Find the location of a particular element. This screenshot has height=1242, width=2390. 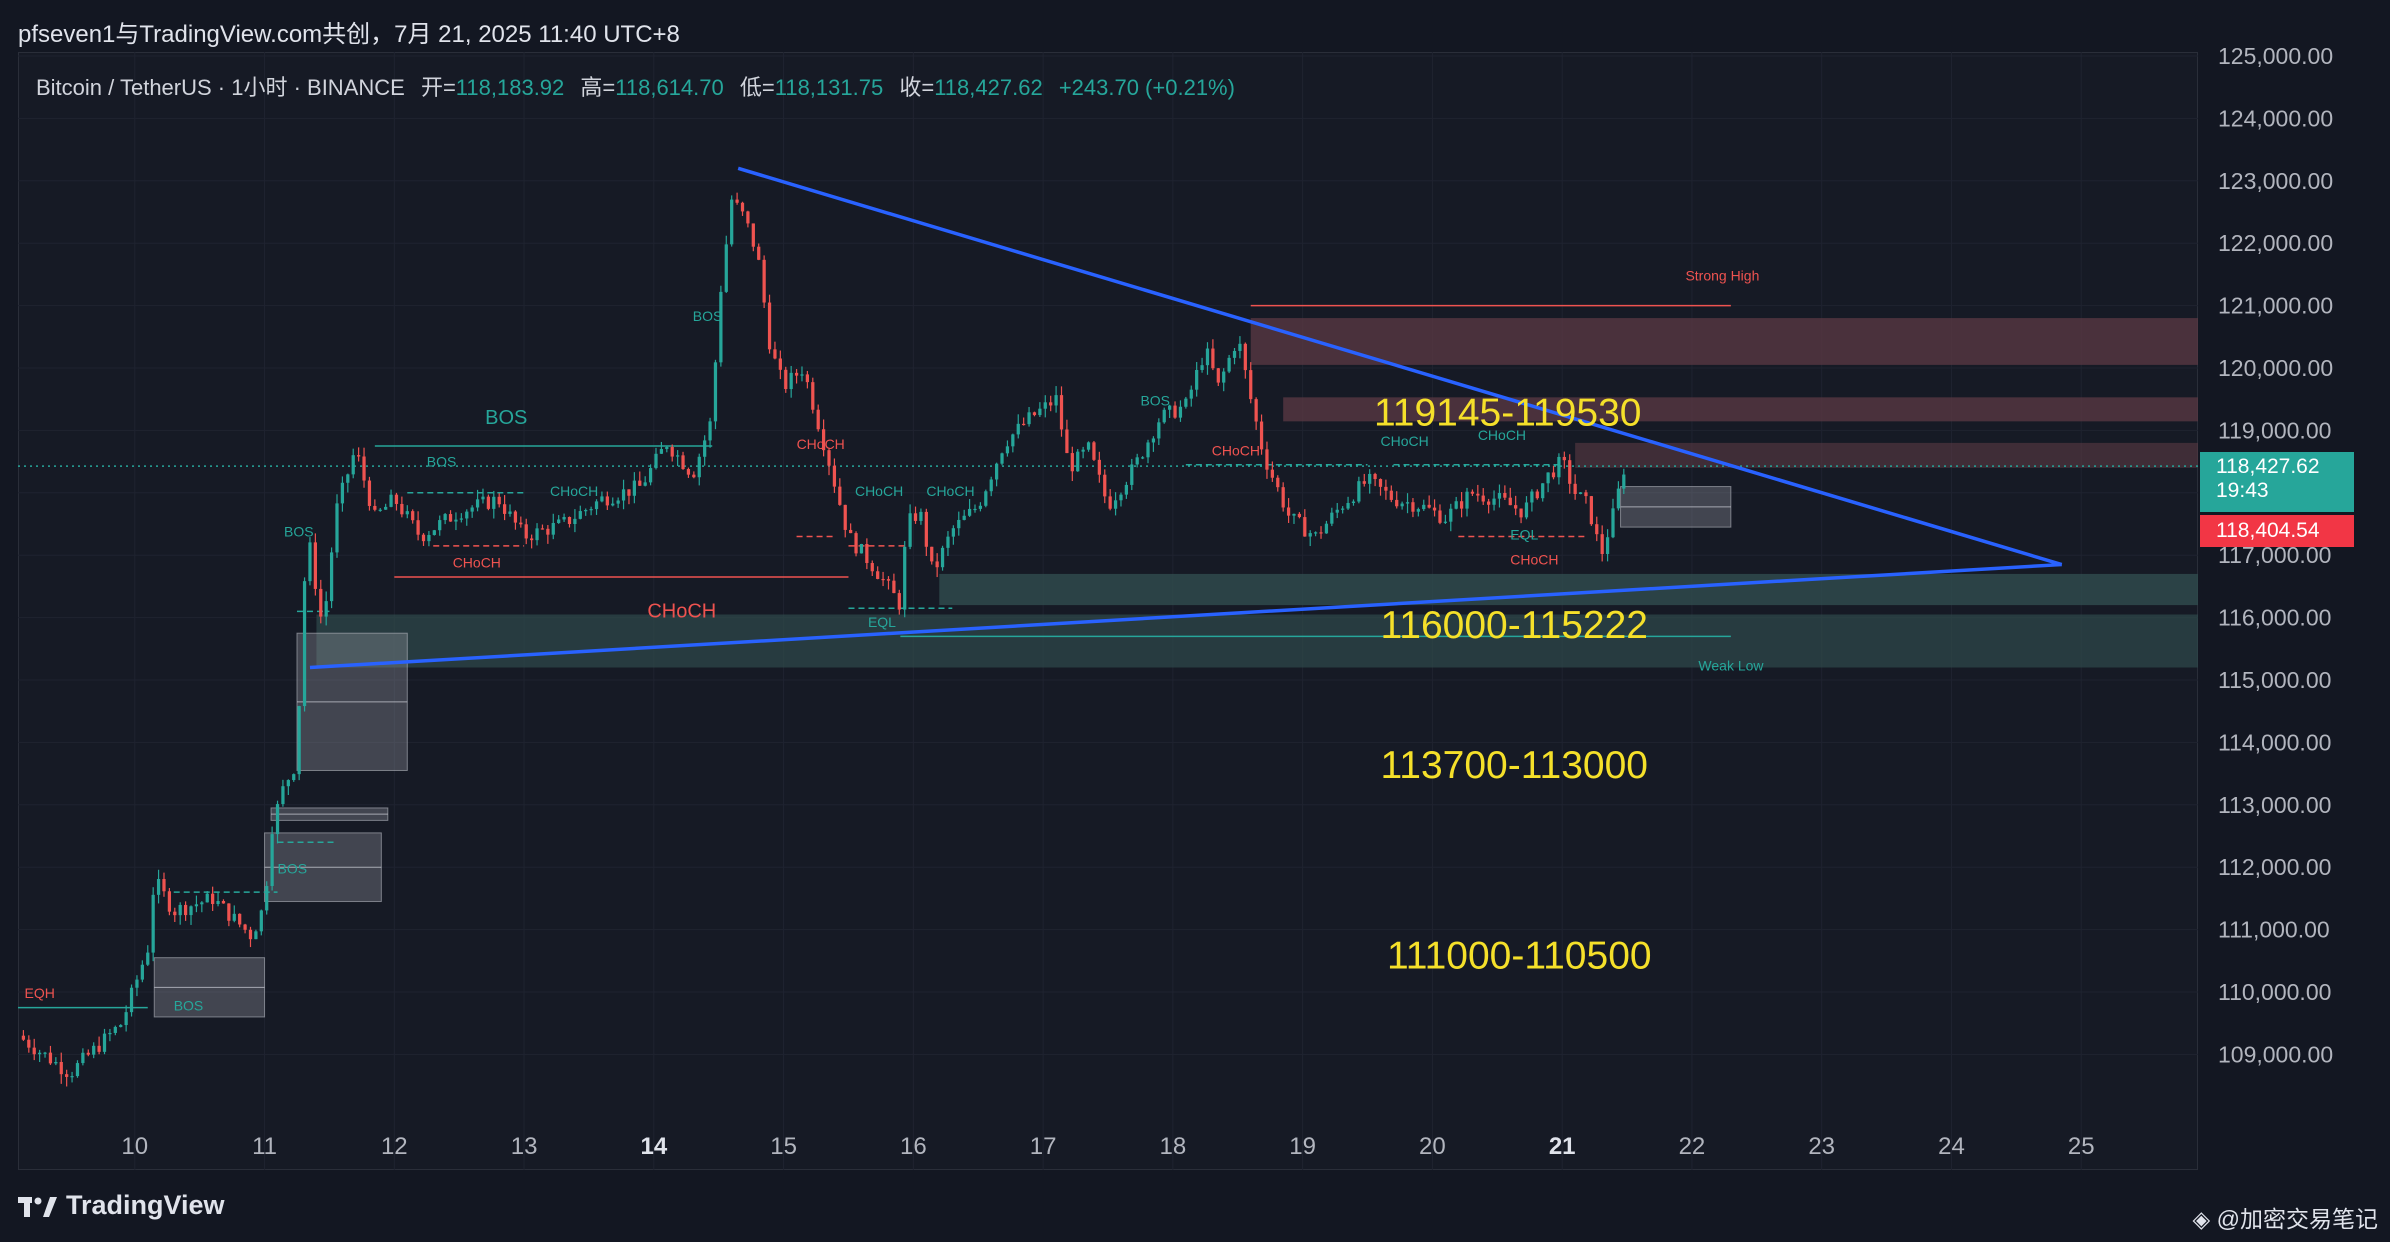

tradingview-logo-icon is located at coordinates (38, 1206).